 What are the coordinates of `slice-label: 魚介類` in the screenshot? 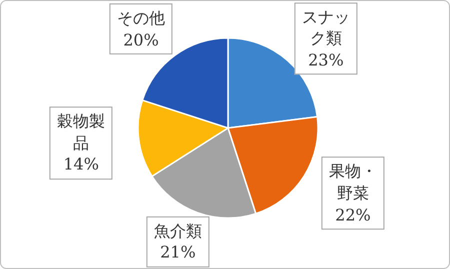 It's located at (178, 230).